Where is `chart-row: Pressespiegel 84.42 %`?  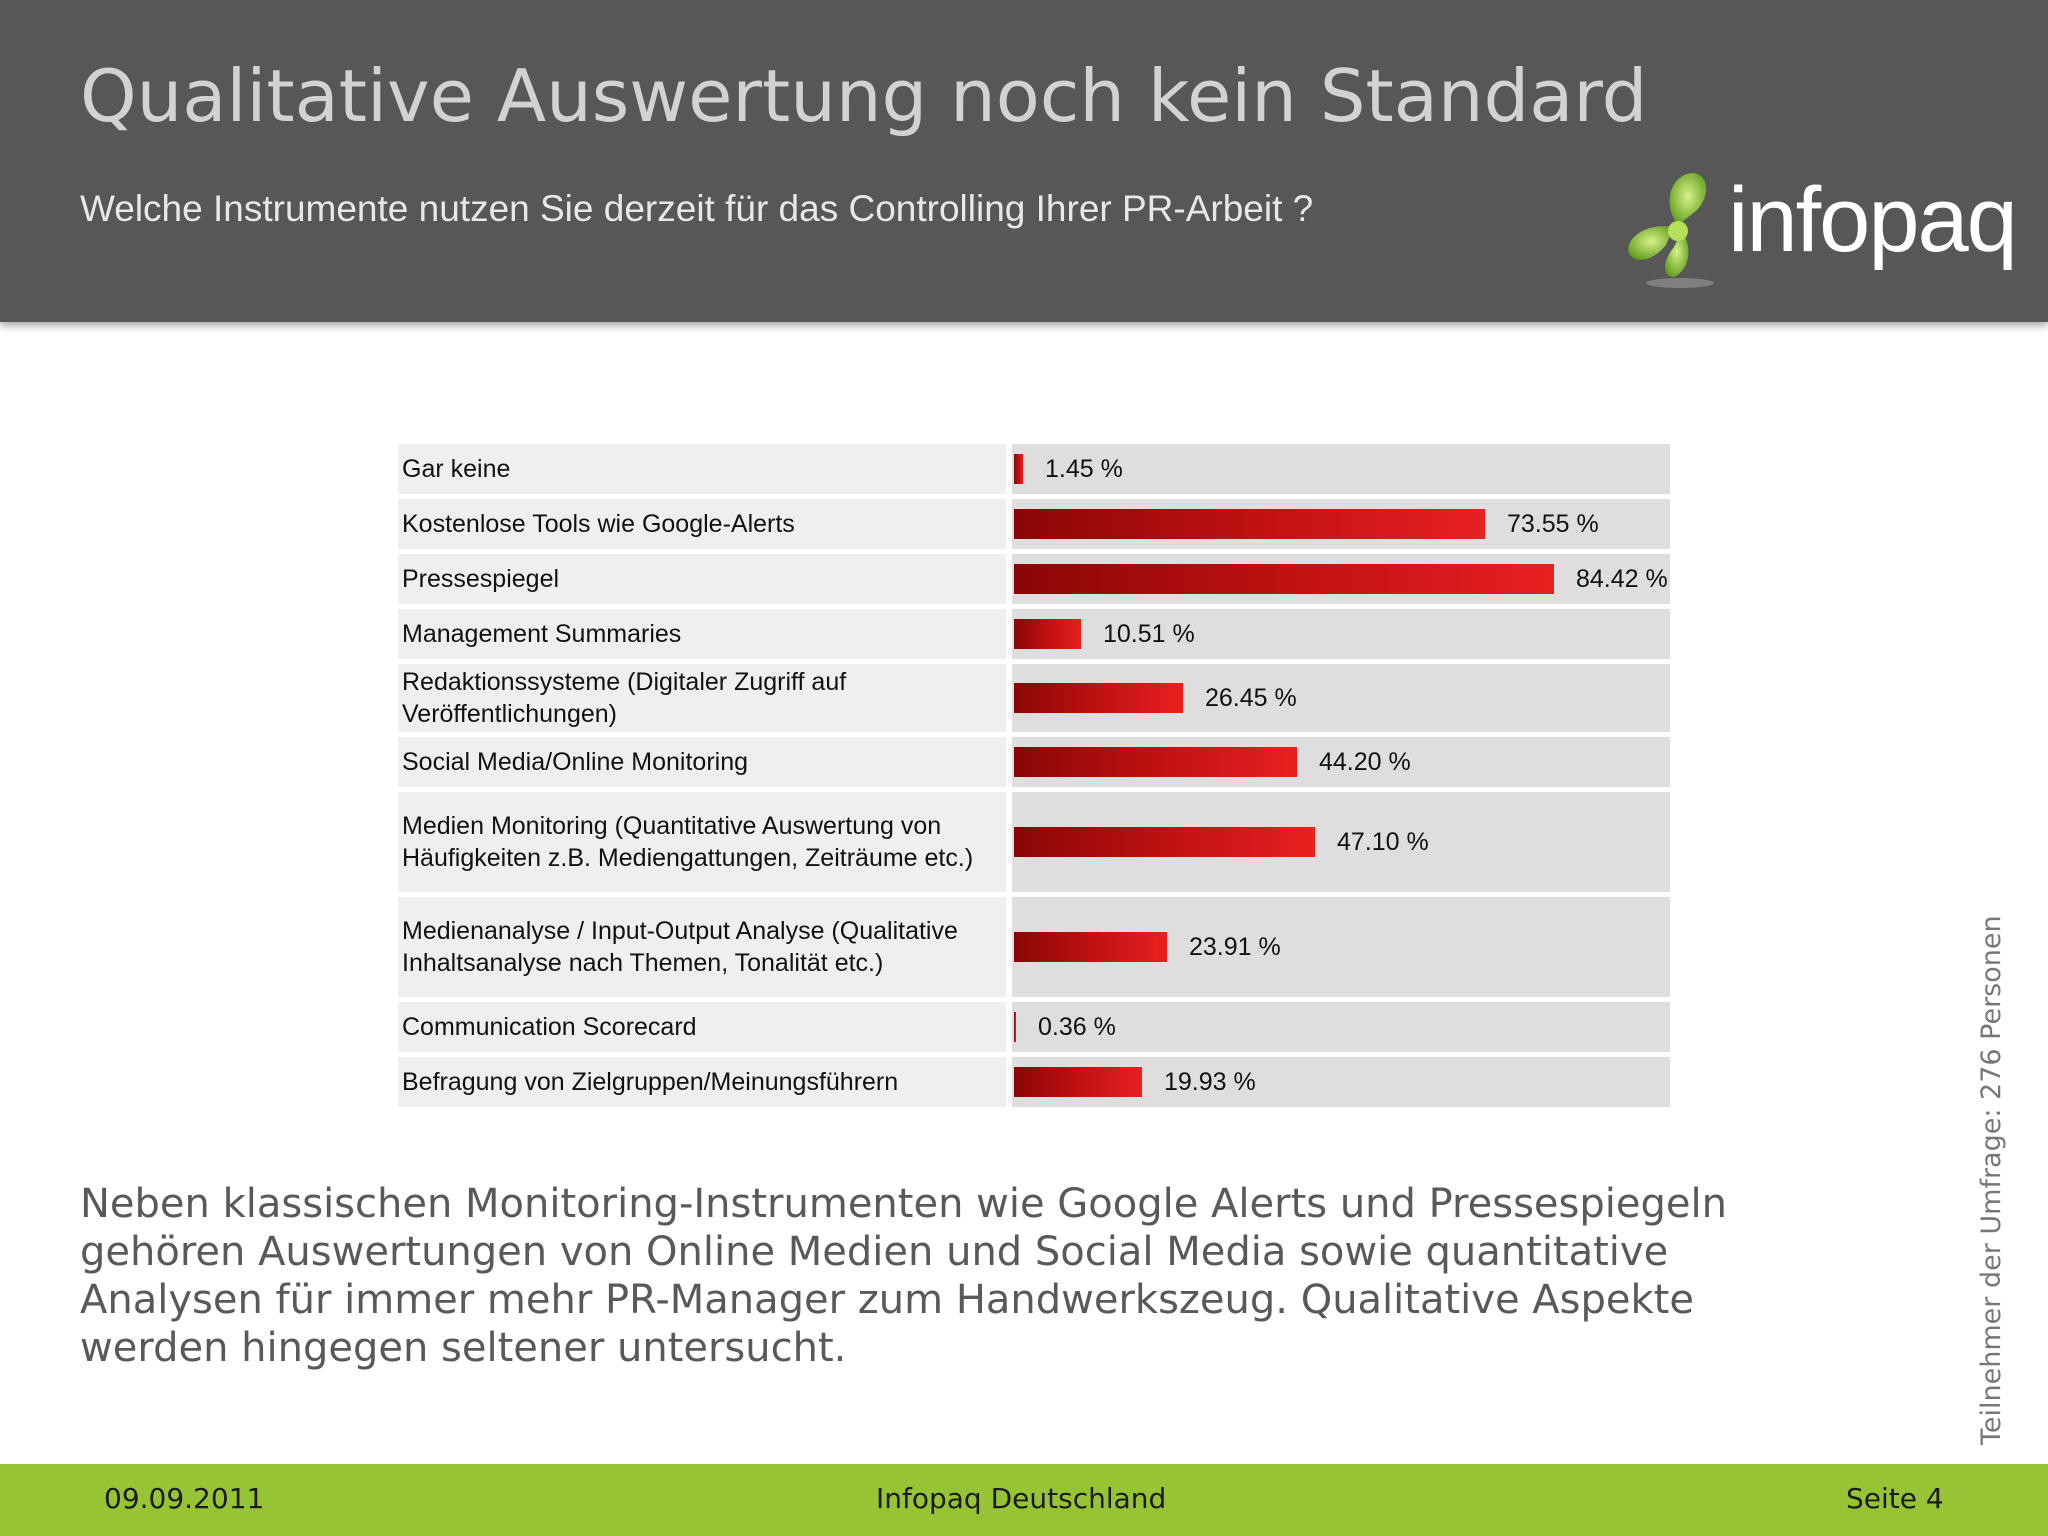 chart-row: Pressespiegel 84.42 % is located at coordinates (1034, 579).